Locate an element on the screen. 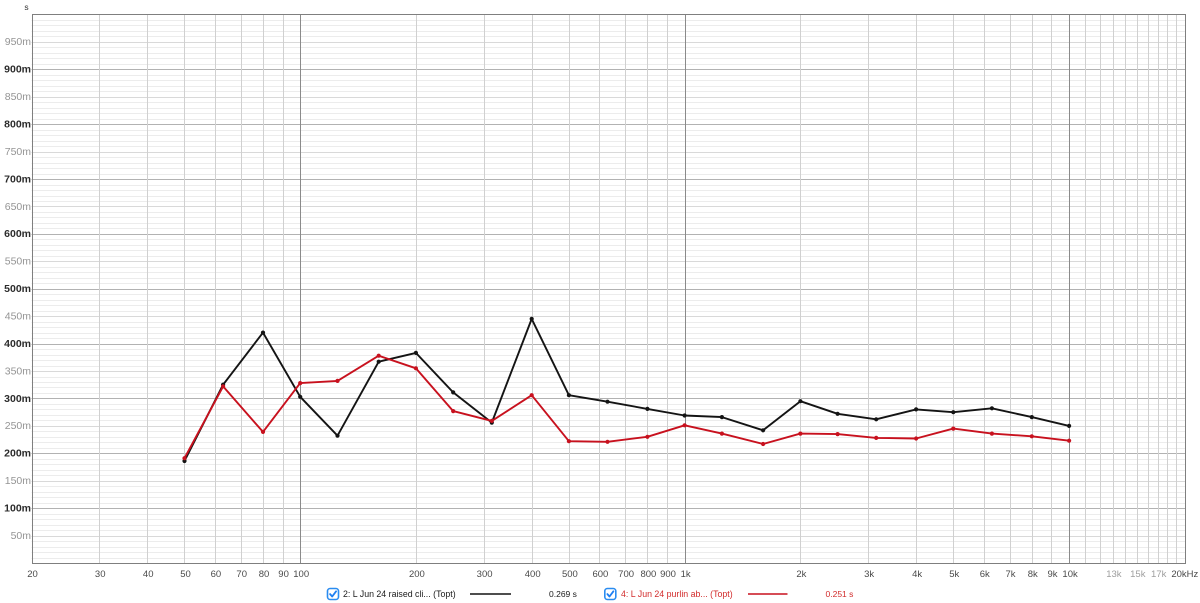 Image resolution: width=1200 pixels, height=603 pixels. svg-text: 10k is located at coordinates (1070, 574).